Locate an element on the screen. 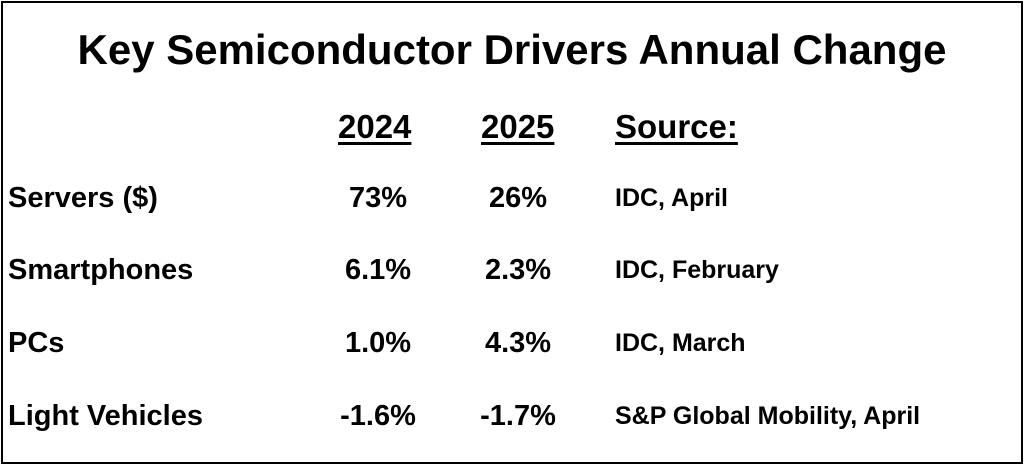  value-2024: -1.6% is located at coordinates (378, 416).